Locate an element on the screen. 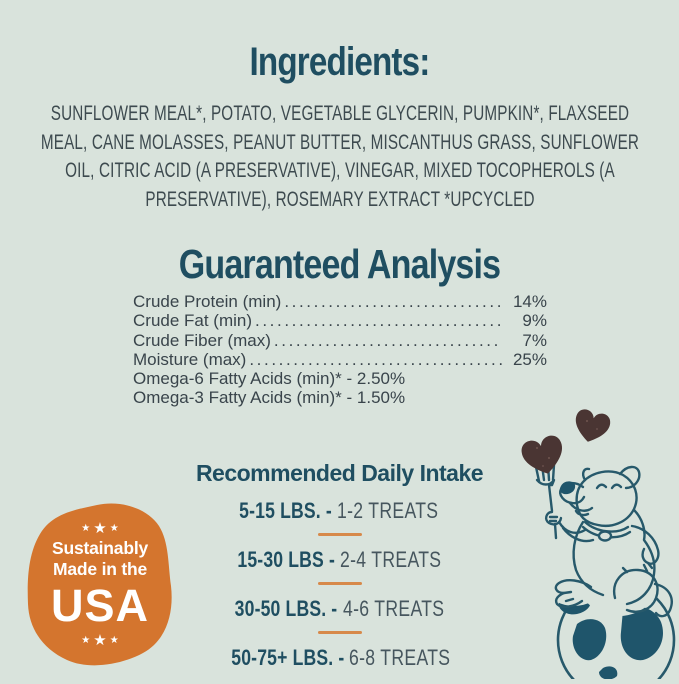  analysis-value: 25% is located at coordinates (529, 359).